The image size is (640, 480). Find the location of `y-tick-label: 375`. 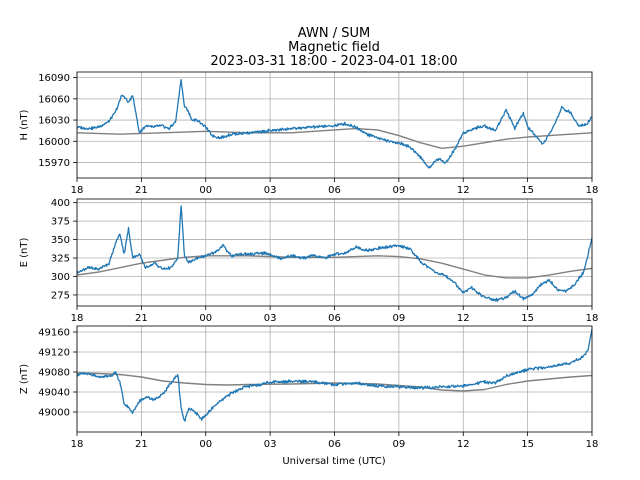

y-tick-label: 375 is located at coordinates (60, 222).